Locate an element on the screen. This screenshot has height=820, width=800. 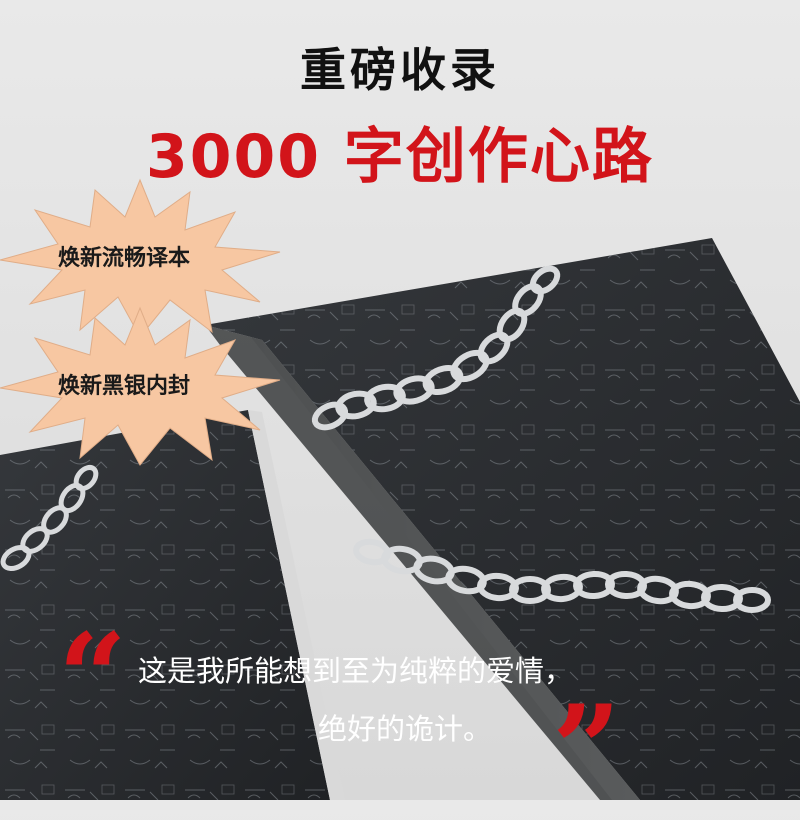
badge-label-cover: 焕新黑银内封 is located at coordinates (124, 386).